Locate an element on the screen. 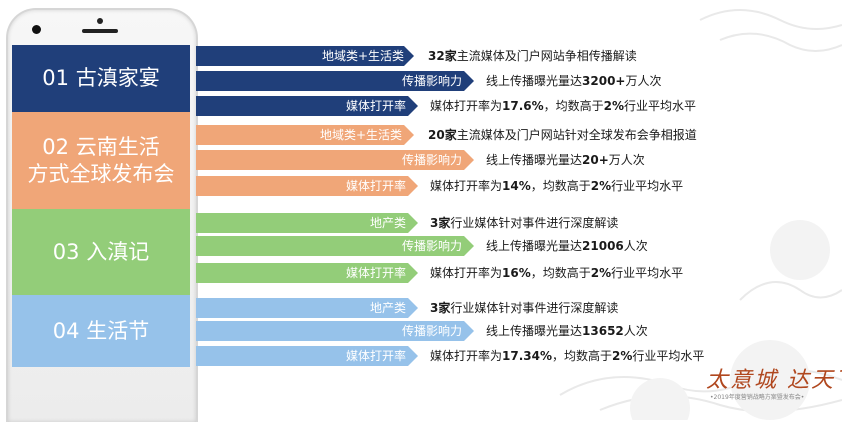 This screenshot has width=842, height=422. signature-sub: •2019年度营销战略方案暨发布会• is located at coordinates (757, 397).